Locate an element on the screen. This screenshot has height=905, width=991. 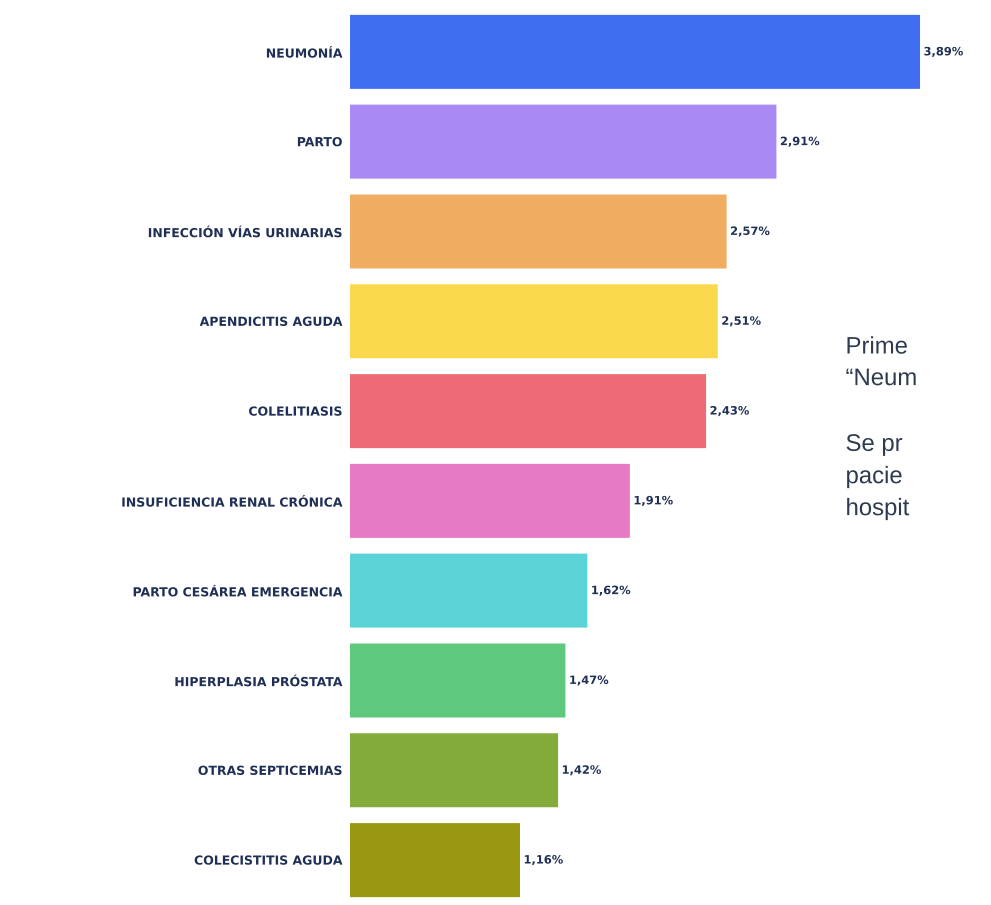
y-tick-label: PARTO is located at coordinates (320, 141).